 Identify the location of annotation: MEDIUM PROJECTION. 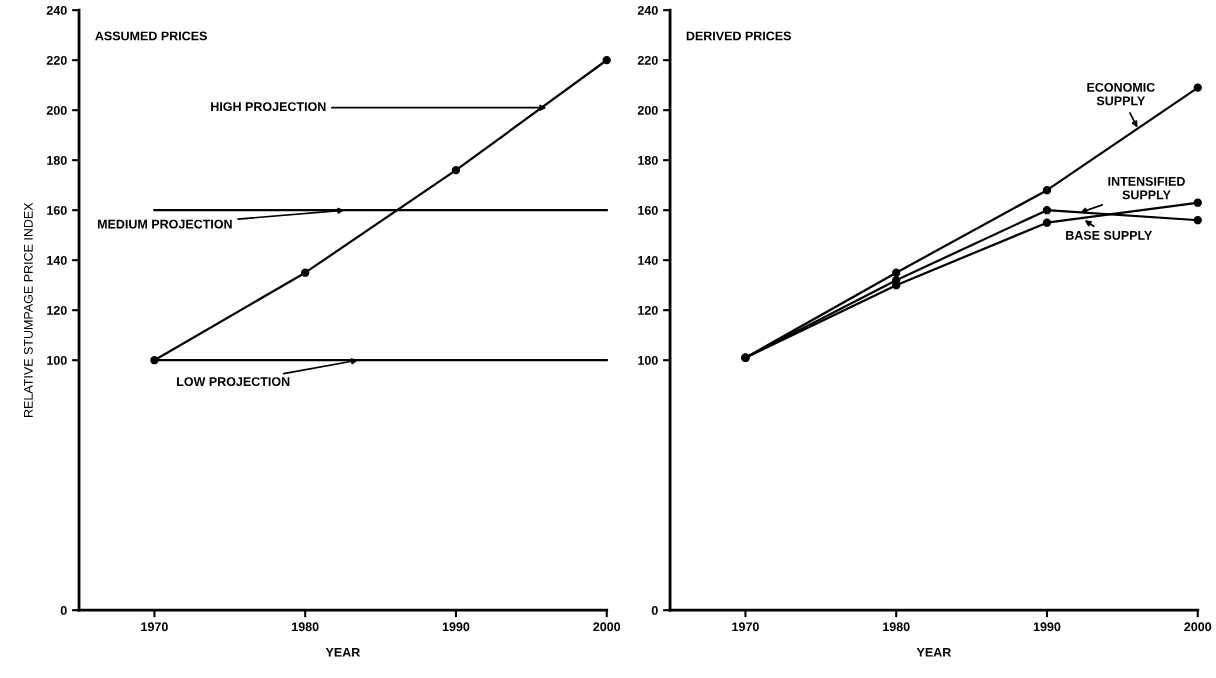
(164, 224).